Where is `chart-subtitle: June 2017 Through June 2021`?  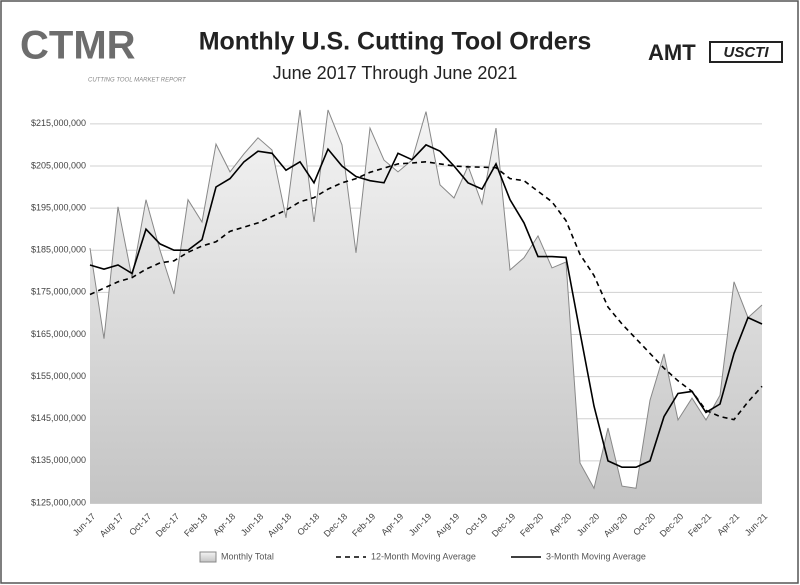
chart-subtitle: June 2017 Through June 2021 is located at coordinates (395, 73).